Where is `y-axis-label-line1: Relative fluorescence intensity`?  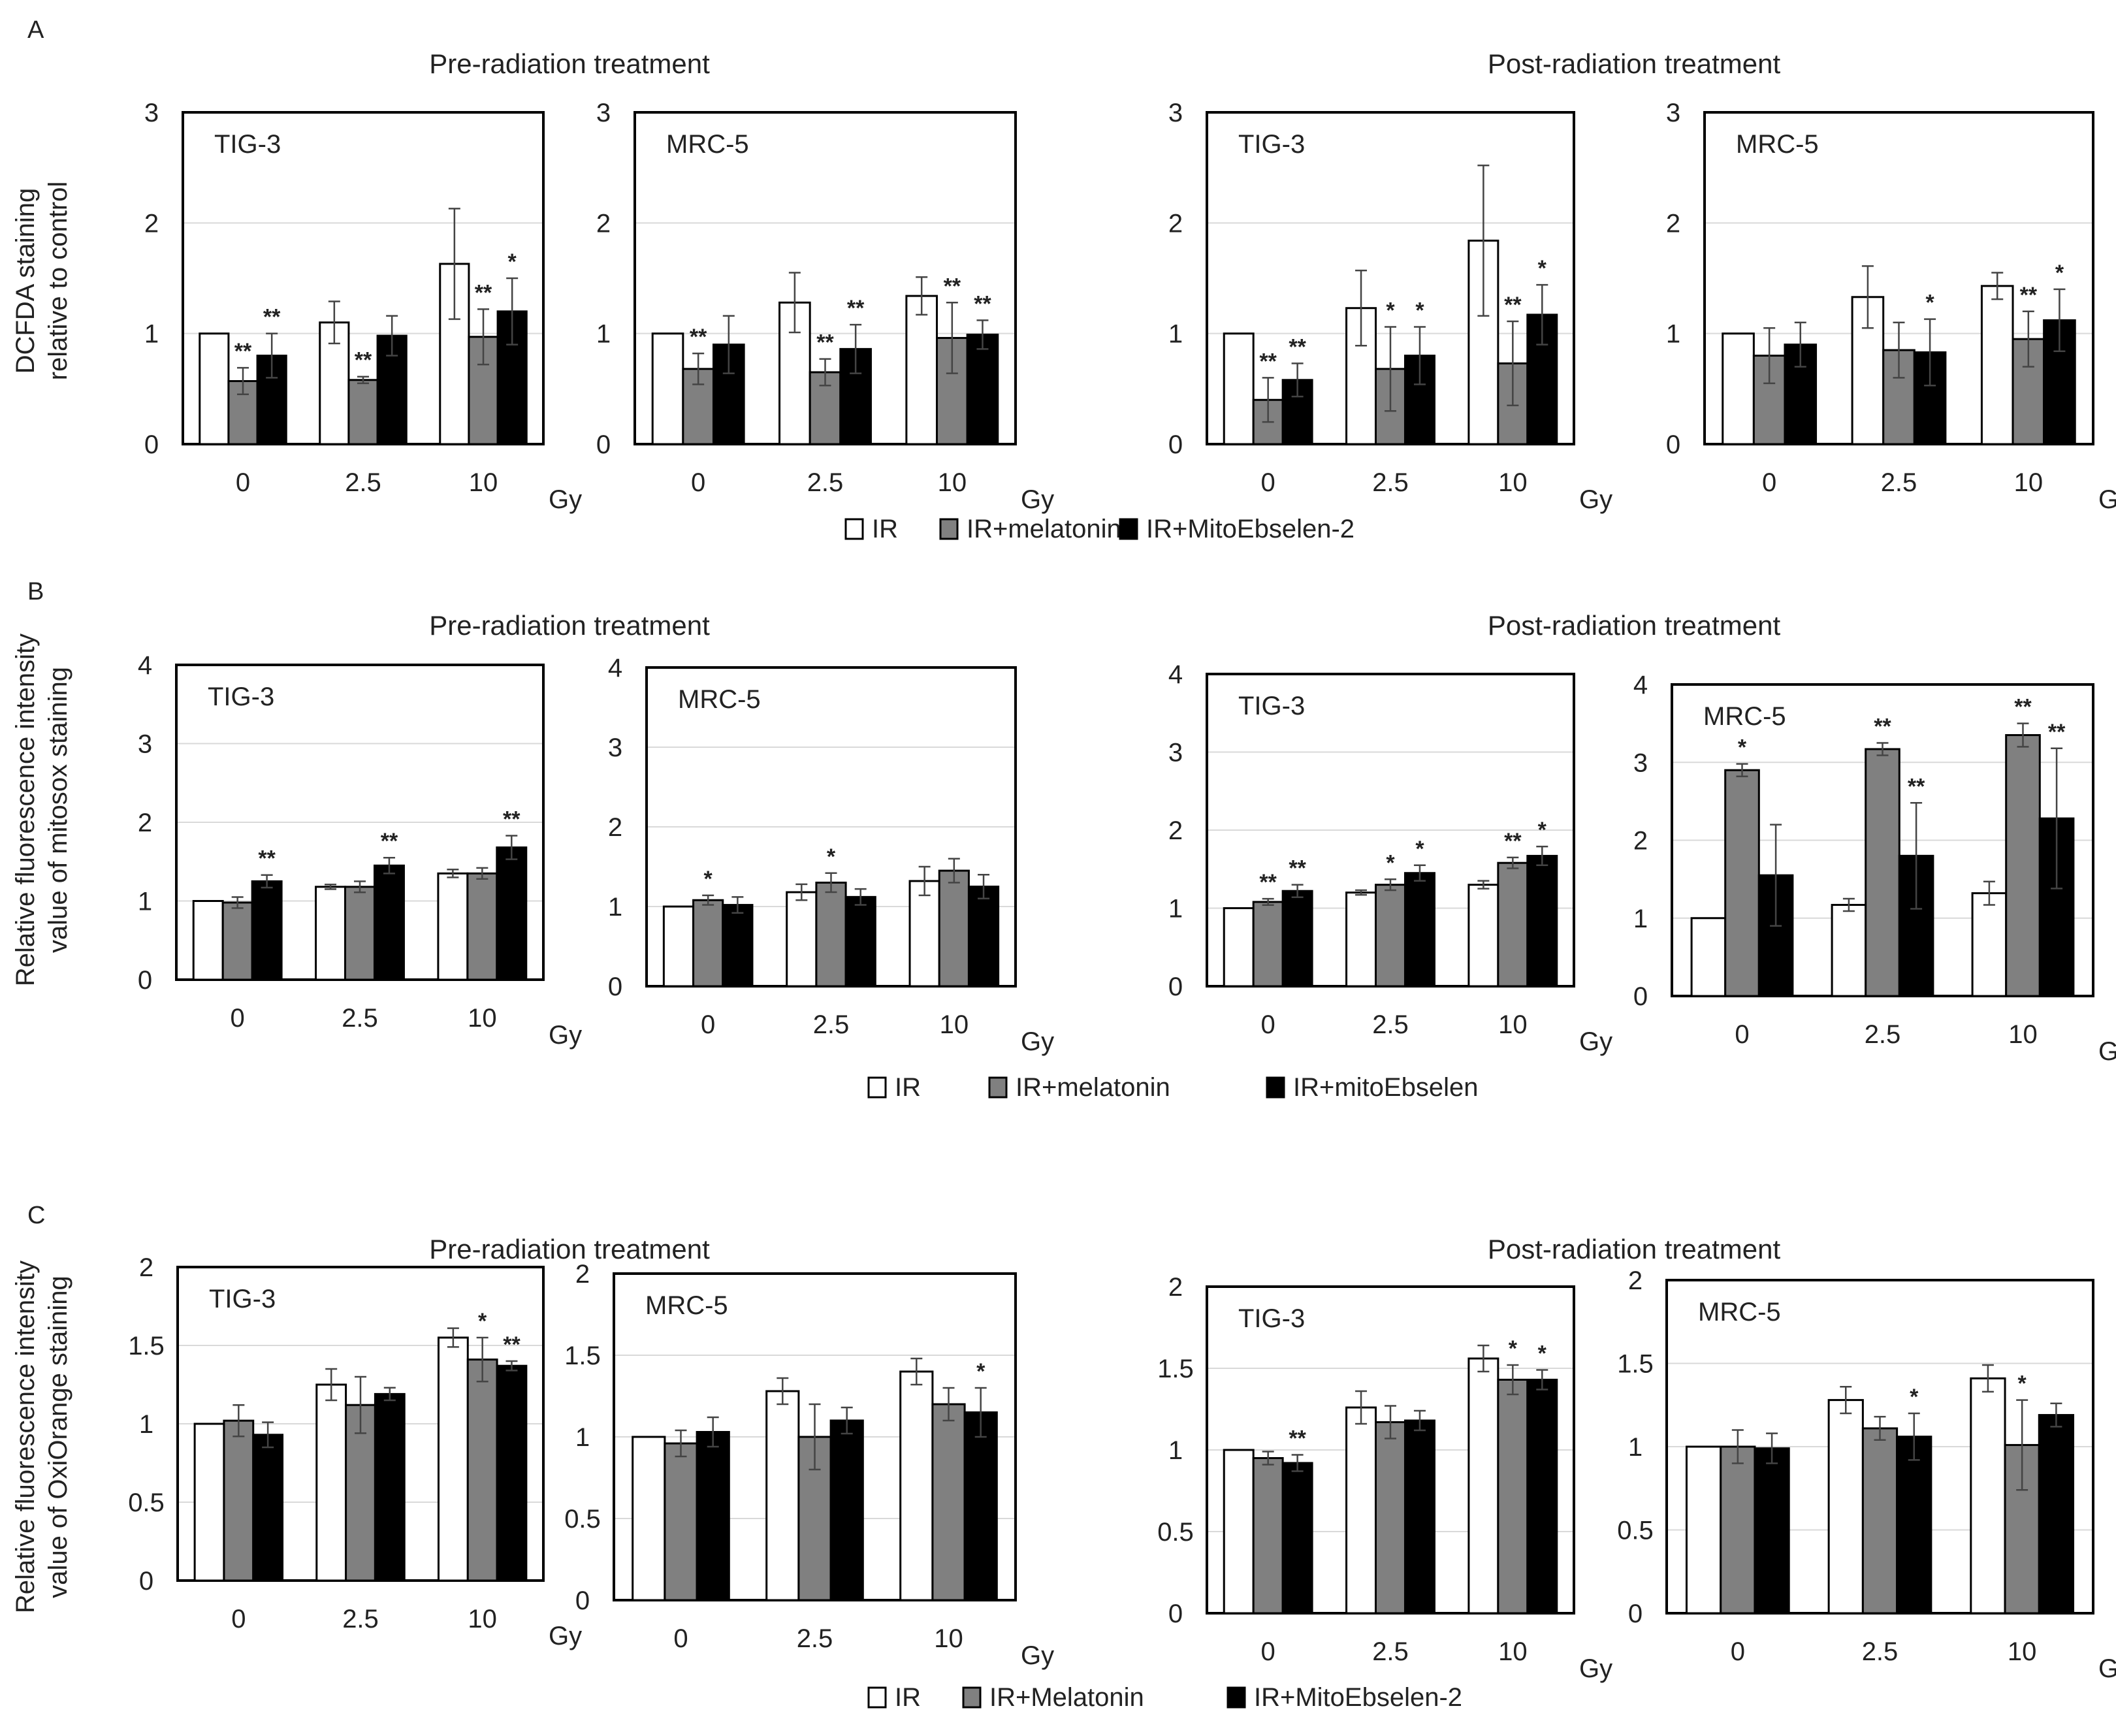
y-axis-label-line1: Relative fluorescence intensity is located at coordinates (25, 810).